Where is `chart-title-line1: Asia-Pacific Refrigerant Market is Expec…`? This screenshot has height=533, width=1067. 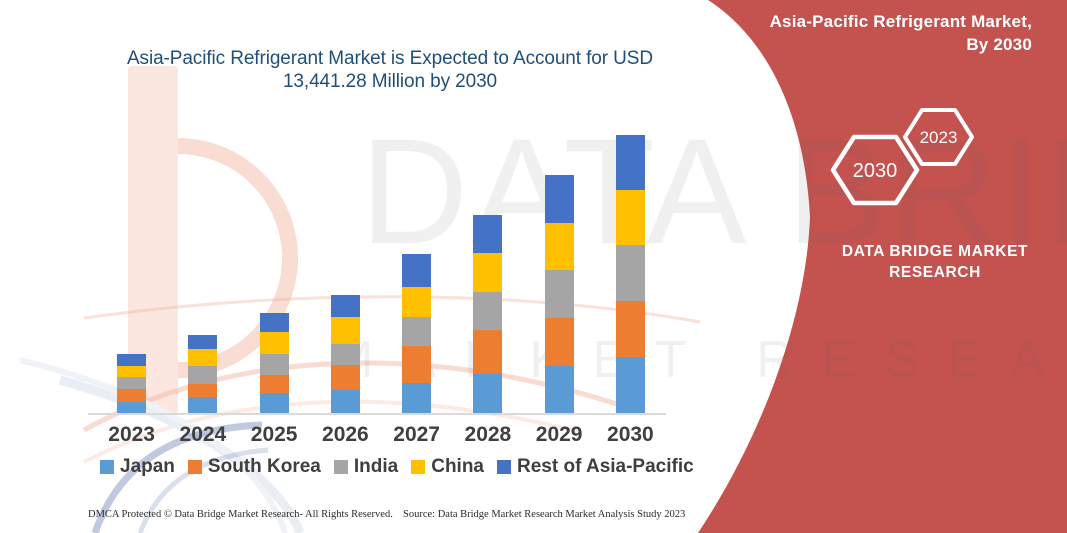 chart-title-line1: Asia-Pacific Refrigerant Market is Expec… is located at coordinates (389, 58).